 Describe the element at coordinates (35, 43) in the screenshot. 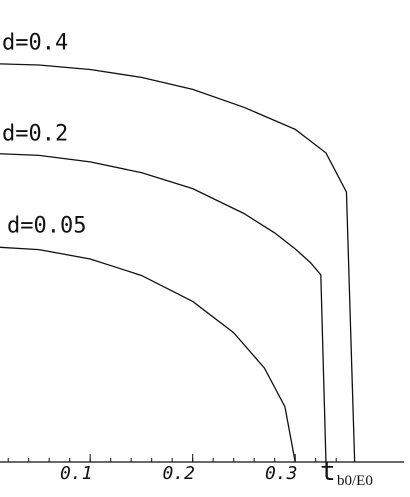

I see `series-label: d=0.4` at that location.